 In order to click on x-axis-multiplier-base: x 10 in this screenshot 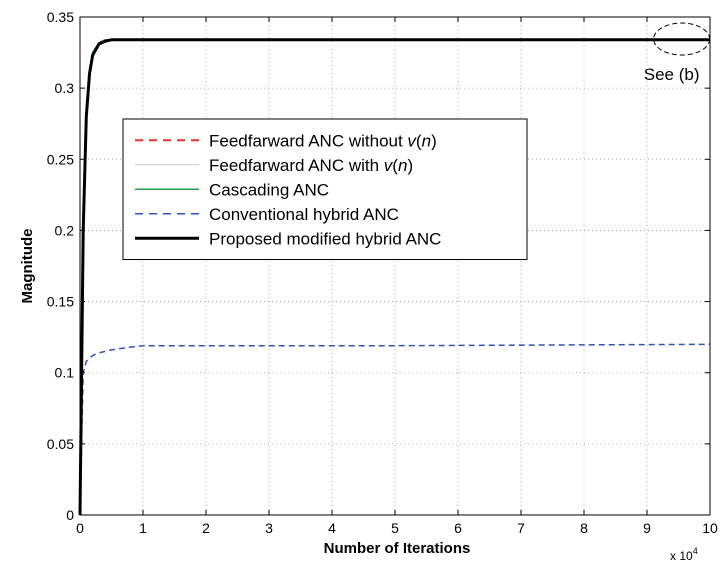, I will do `click(681, 556)`.